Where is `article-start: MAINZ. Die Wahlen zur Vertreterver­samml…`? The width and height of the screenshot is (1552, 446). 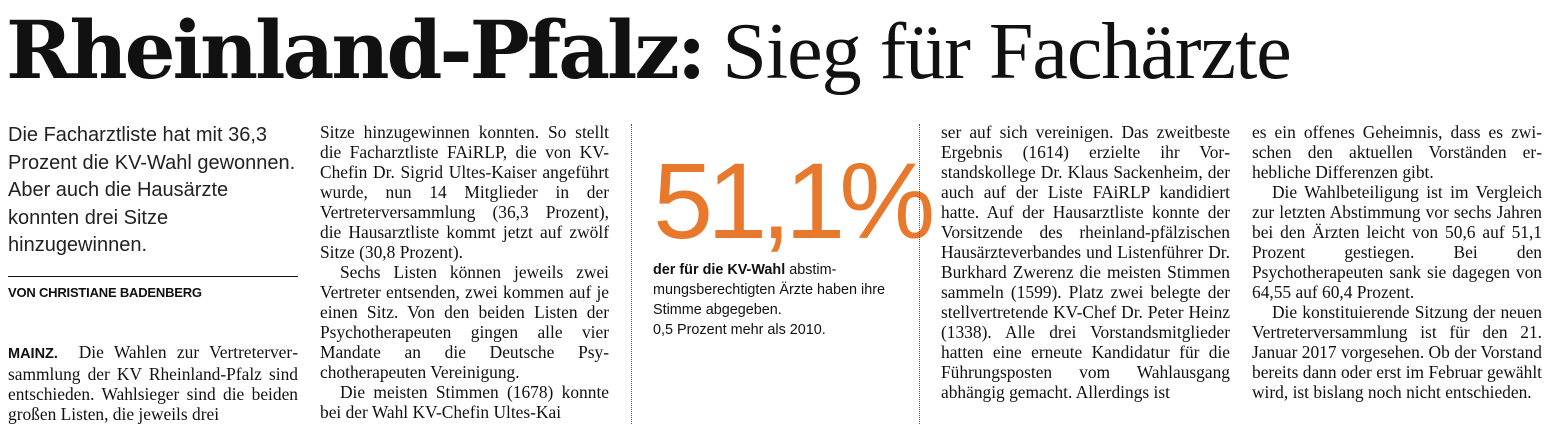 article-start: MAINZ. Die Wahlen zur Vertreterver­samml… is located at coordinates (153, 383).